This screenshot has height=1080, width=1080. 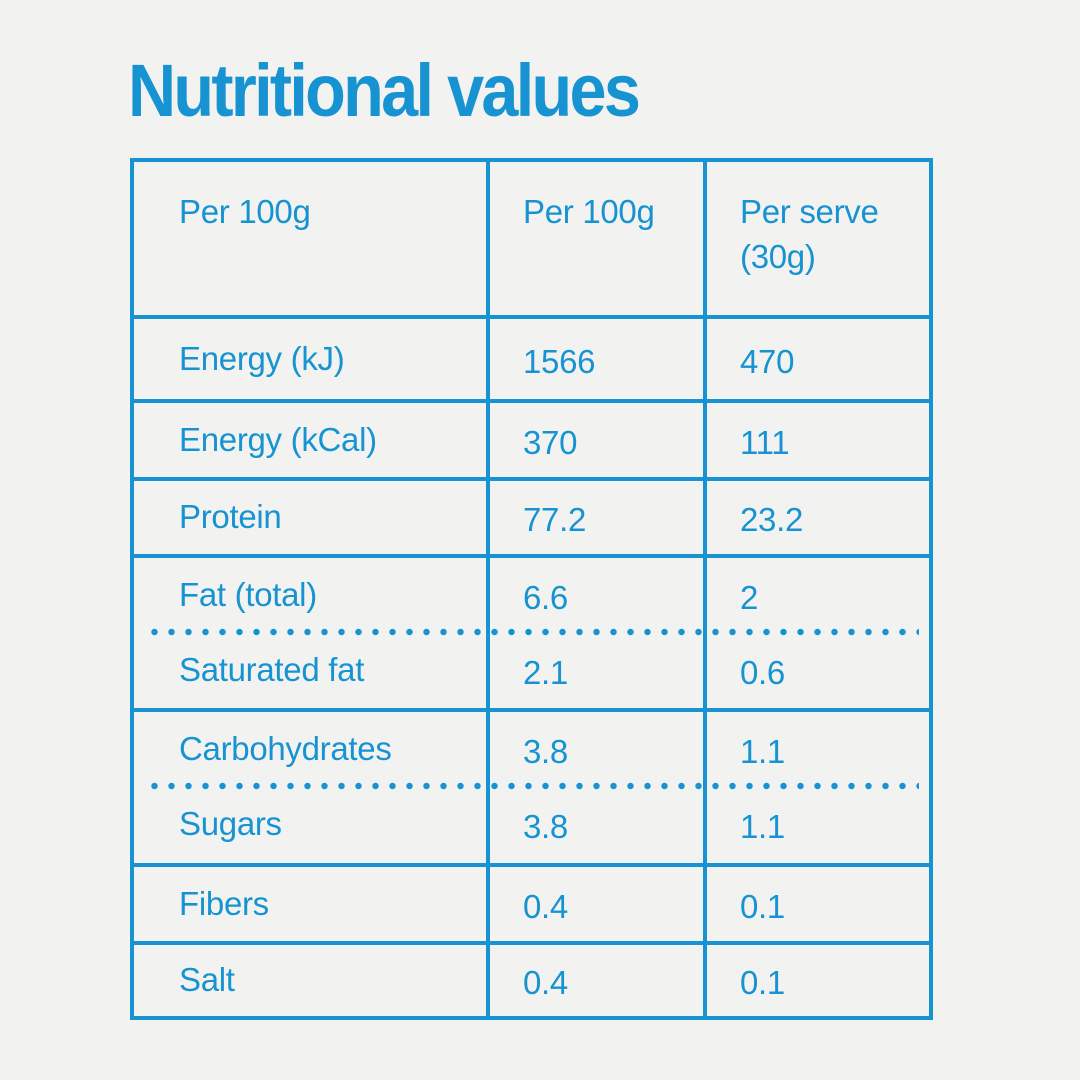 I want to click on row-label: Energy (kJ), so click(x=262, y=358).